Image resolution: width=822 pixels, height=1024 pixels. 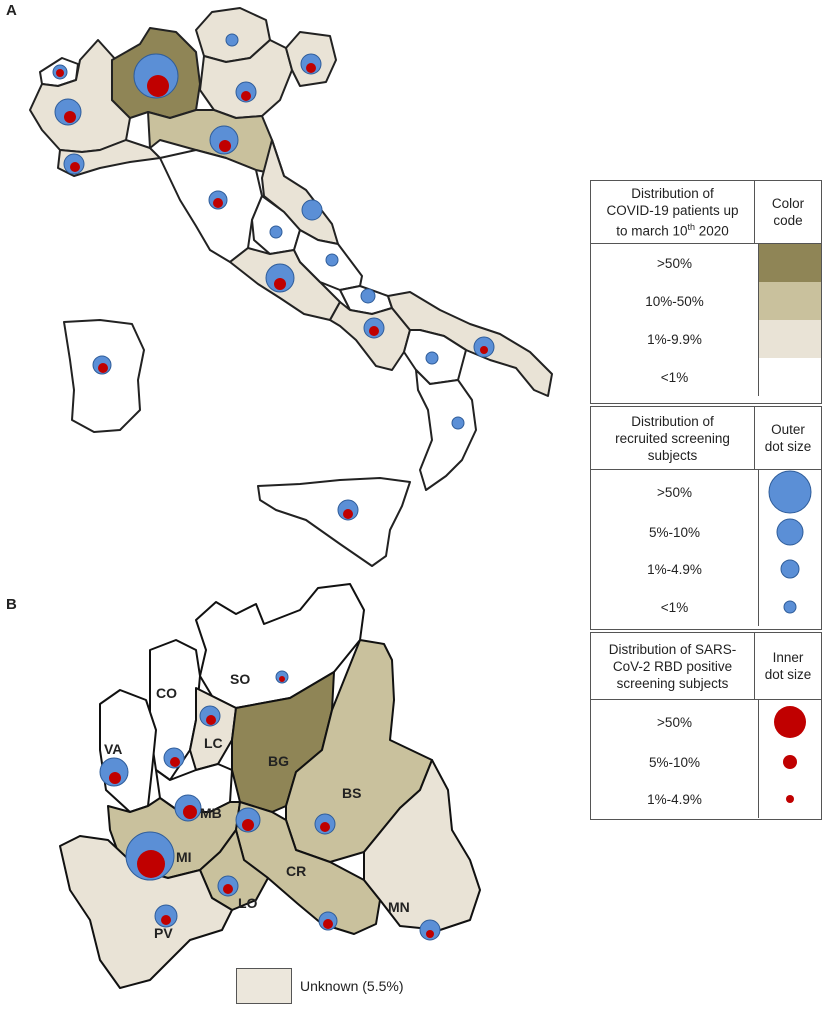 What do you see at coordinates (788, 203) in the screenshot?
I see `legend-color-code-line1: Color` at bounding box center [788, 203].